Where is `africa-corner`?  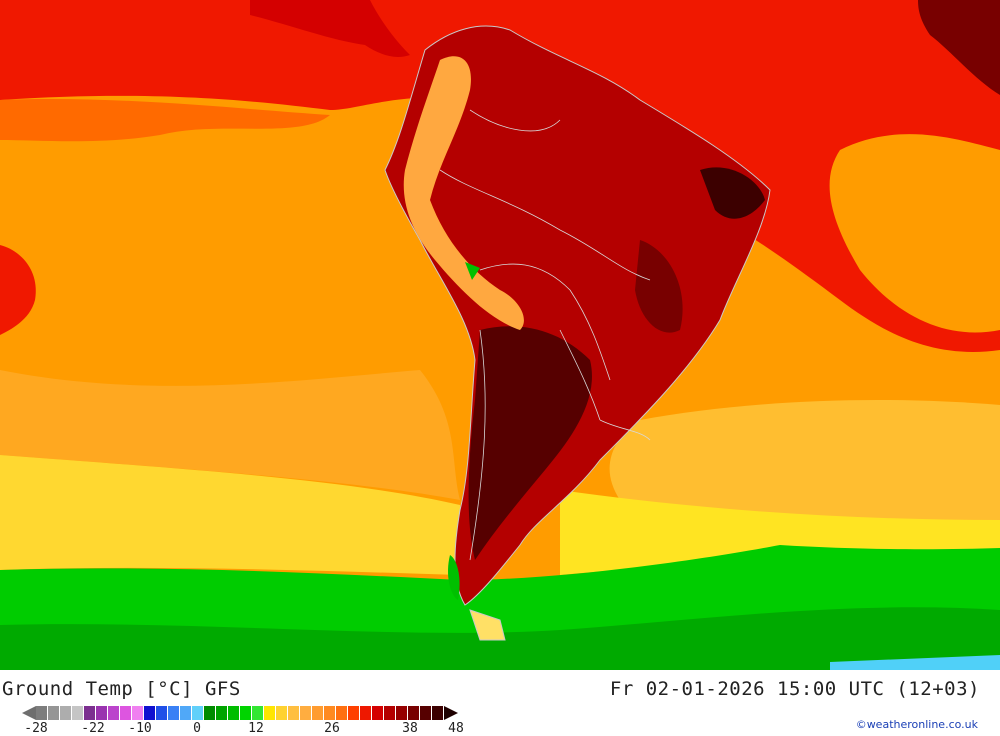
africa-corner is located at coordinates (959, 47).